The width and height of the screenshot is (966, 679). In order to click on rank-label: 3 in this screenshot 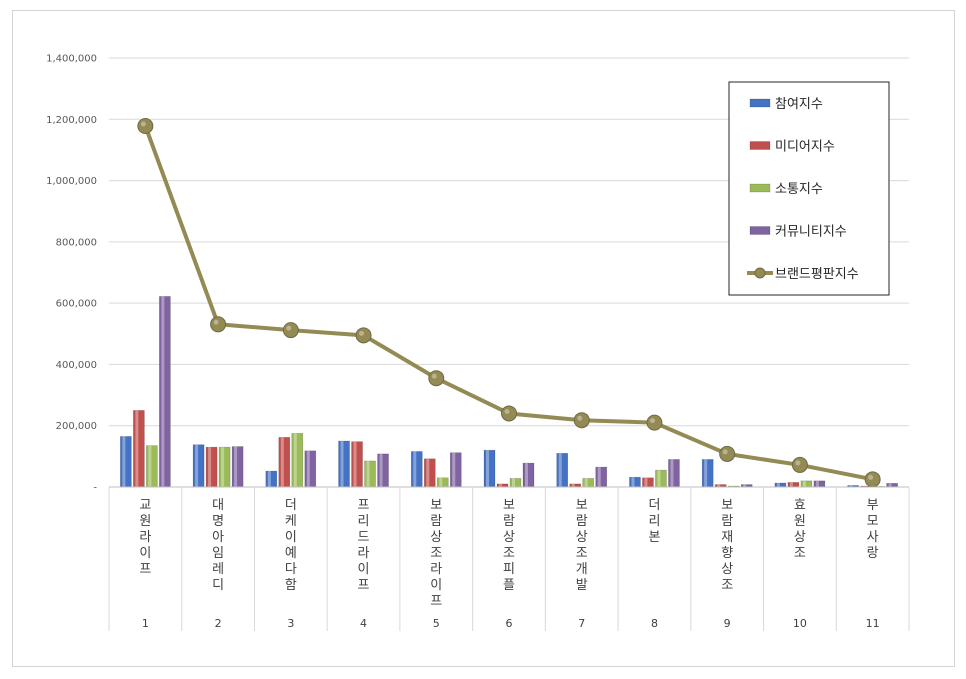, I will do `click(290, 623)`.